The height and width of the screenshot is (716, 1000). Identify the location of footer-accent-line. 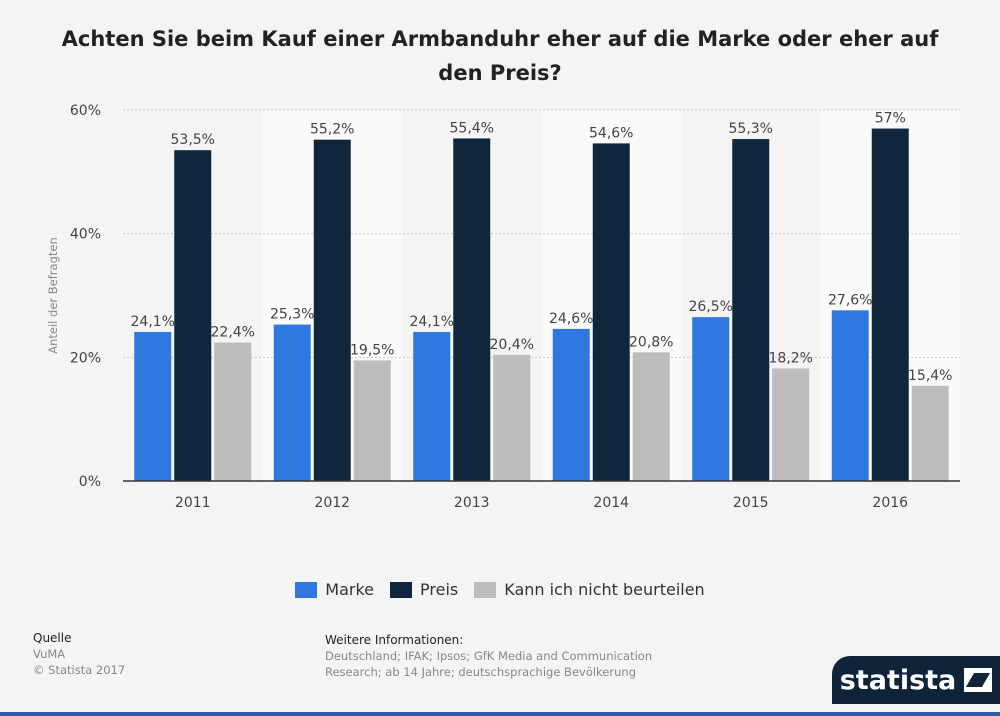
(500, 714).